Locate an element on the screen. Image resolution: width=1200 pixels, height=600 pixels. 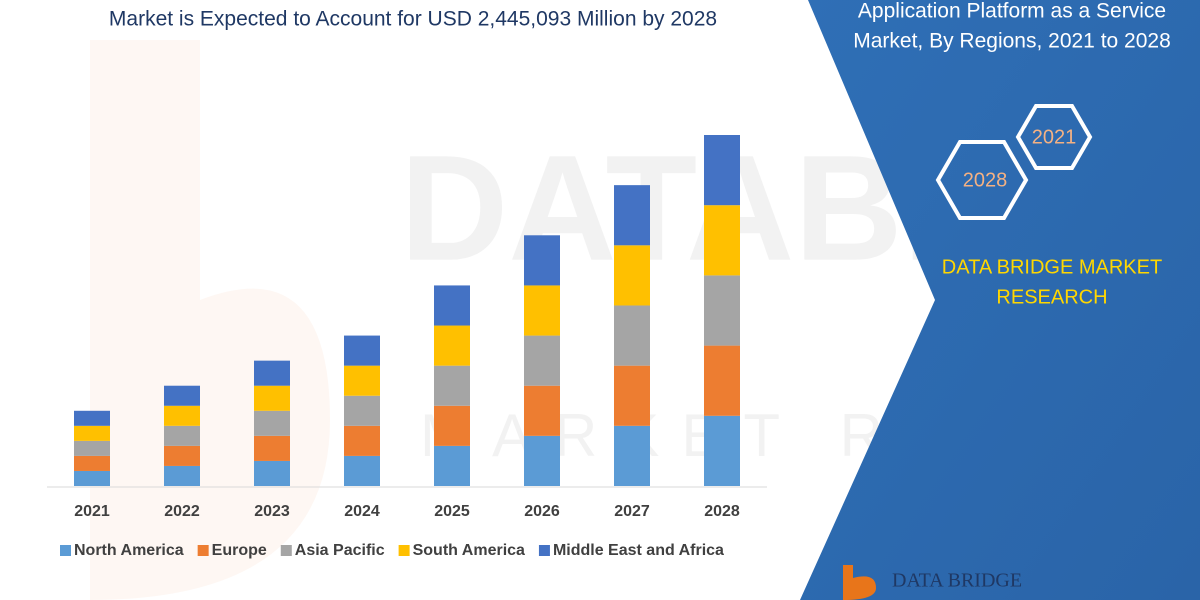
x-tick-label: 2024 is located at coordinates (362, 511).